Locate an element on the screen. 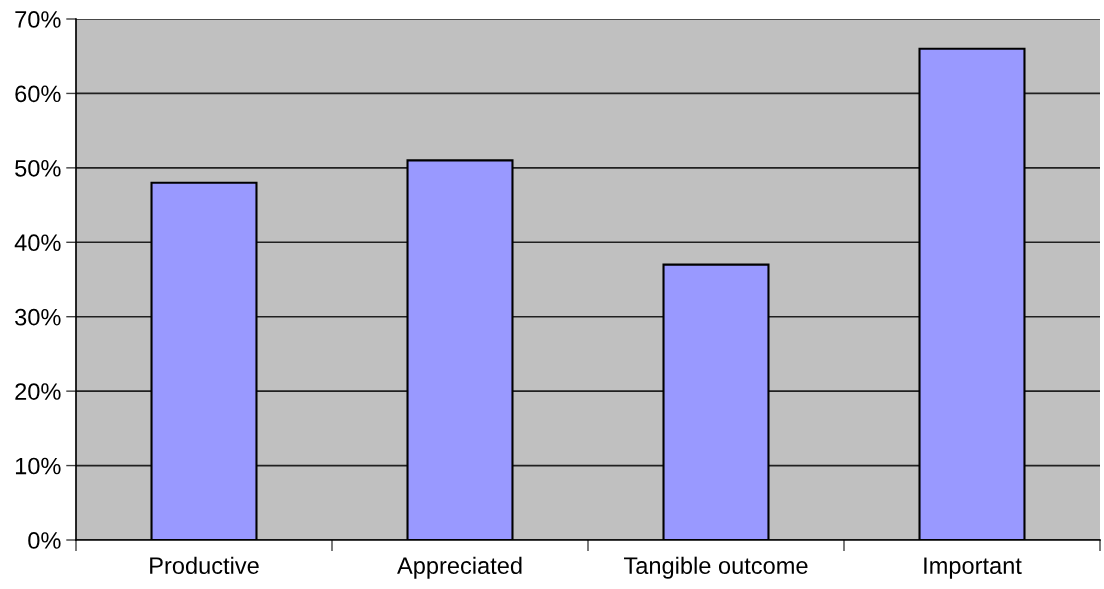 The image size is (1104, 589). y-tick-label: 70% is located at coordinates (38, 19).